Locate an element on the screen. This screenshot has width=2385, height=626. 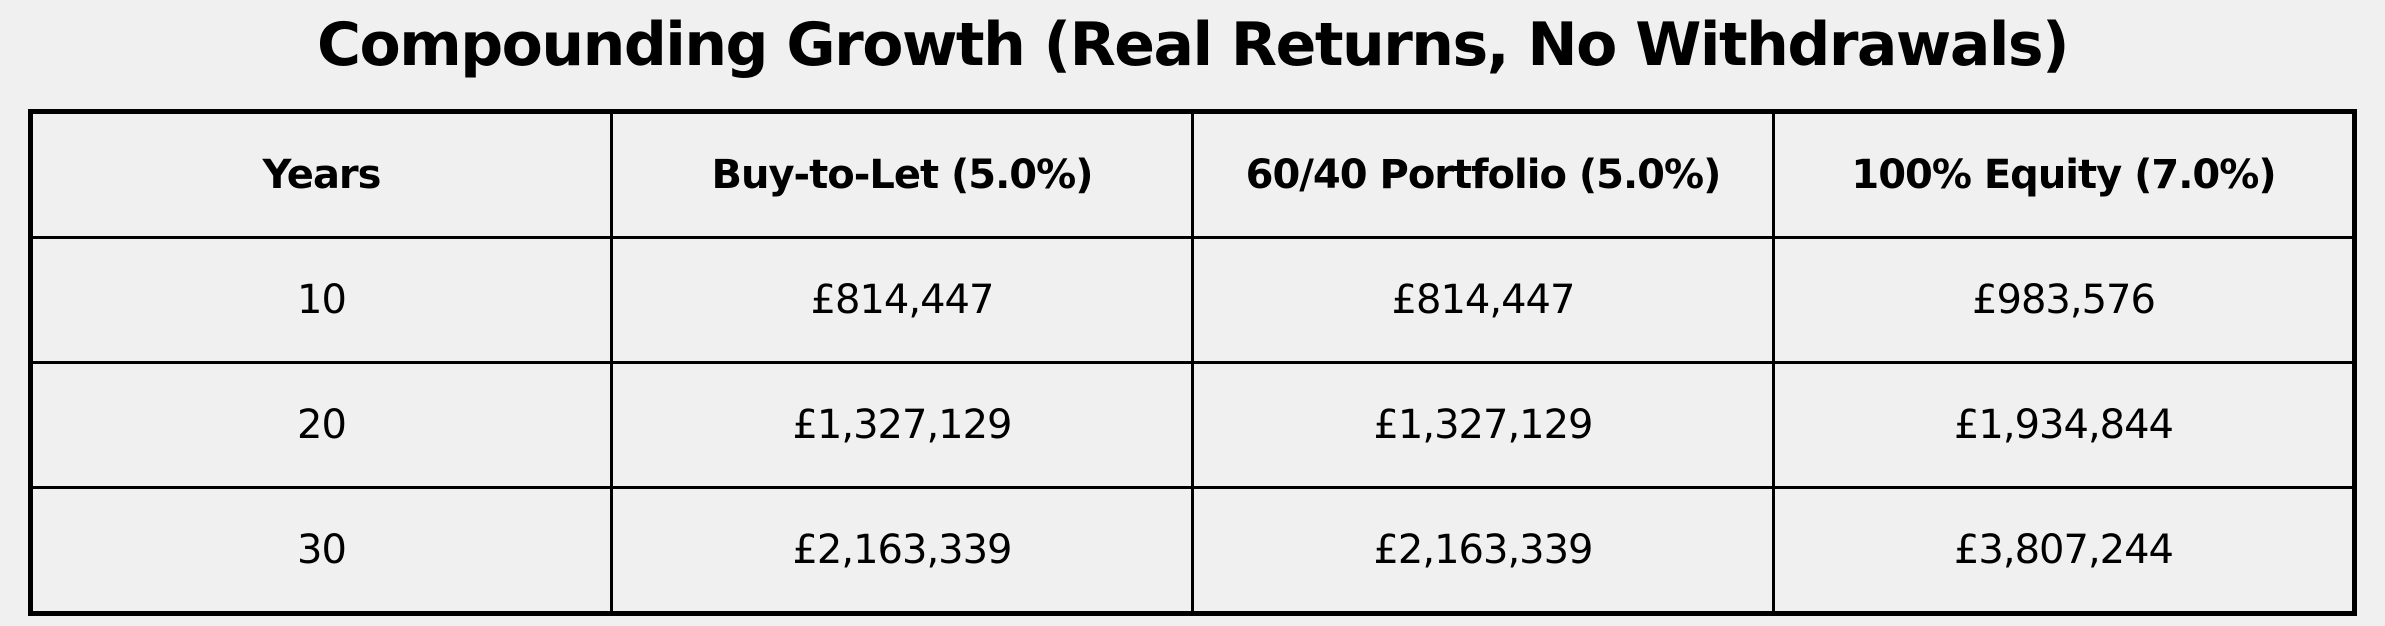
cell-60-40-portfolio: £2,163,339 is located at coordinates (1483, 550).